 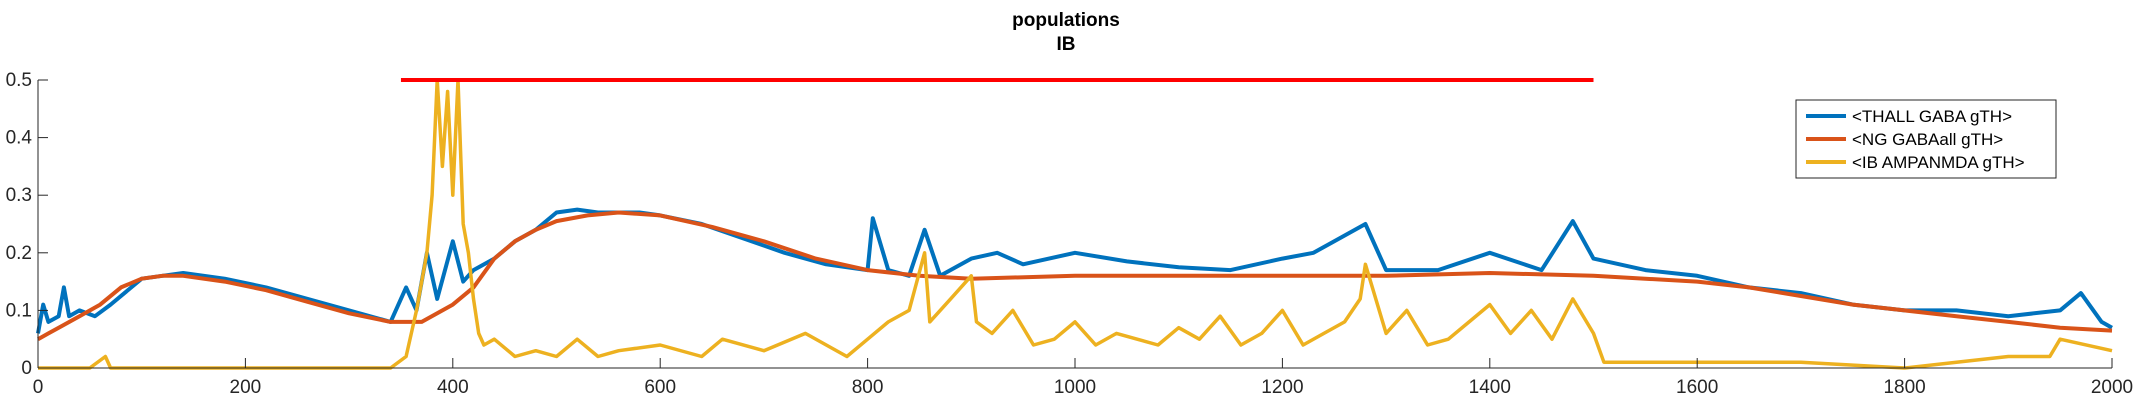 What do you see at coordinates (1066, 20) in the screenshot?
I see `chart-title: populations` at bounding box center [1066, 20].